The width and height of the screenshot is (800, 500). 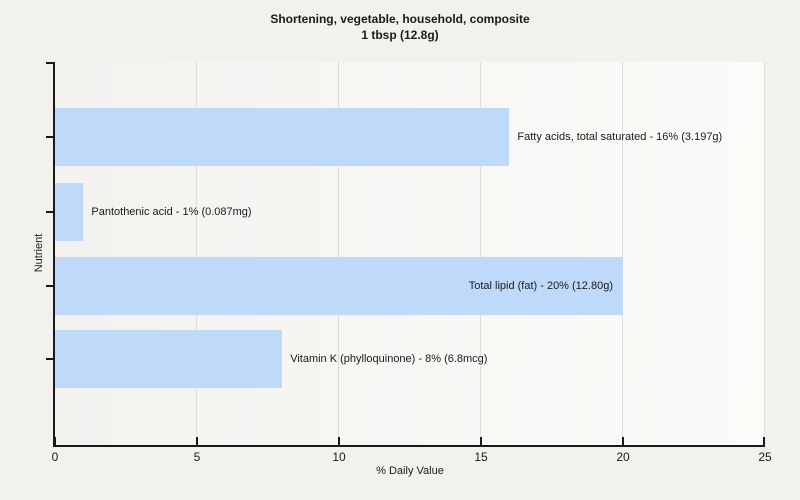 What do you see at coordinates (410, 471) in the screenshot?
I see `x-axis-title: % Daily Value` at bounding box center [410, 471].